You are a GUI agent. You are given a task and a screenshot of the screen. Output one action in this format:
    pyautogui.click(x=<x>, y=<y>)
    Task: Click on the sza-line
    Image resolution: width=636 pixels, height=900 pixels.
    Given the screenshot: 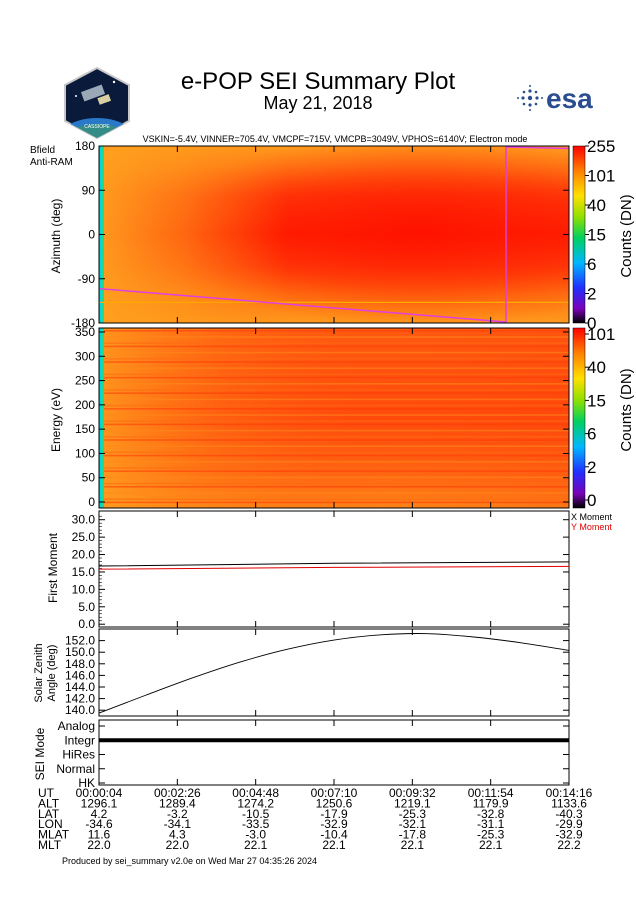 What is the action you would take?
    pyautogui.click(x=334, y=673)
    